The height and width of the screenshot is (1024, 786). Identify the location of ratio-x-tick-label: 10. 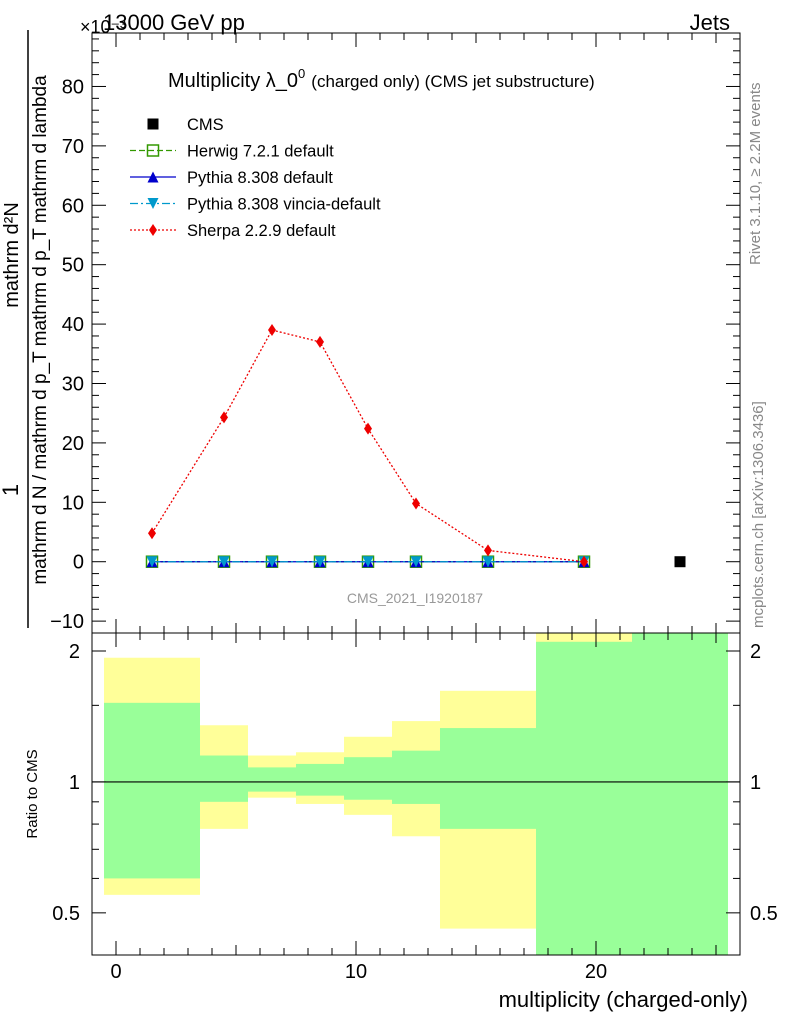
(356, 972).